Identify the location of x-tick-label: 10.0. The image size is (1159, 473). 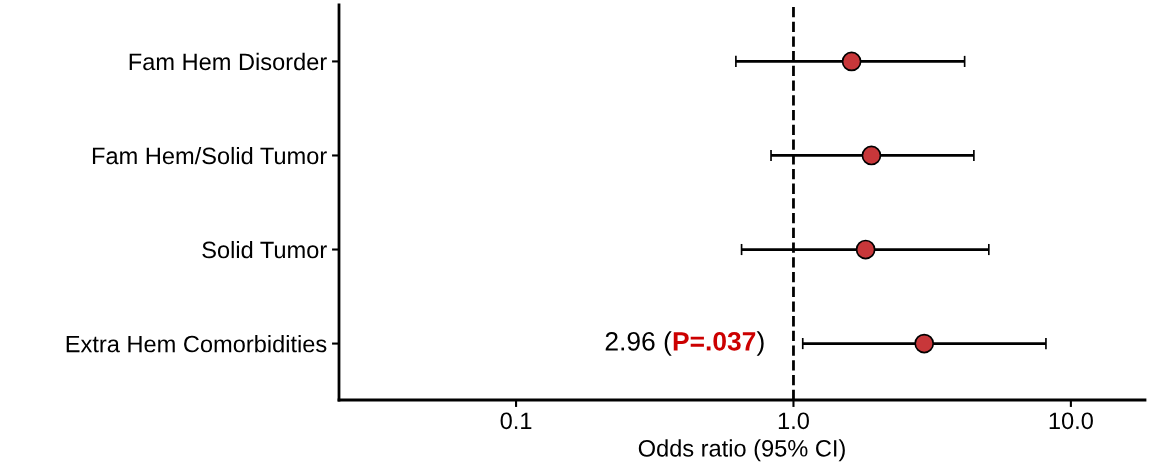
(1071, 421).